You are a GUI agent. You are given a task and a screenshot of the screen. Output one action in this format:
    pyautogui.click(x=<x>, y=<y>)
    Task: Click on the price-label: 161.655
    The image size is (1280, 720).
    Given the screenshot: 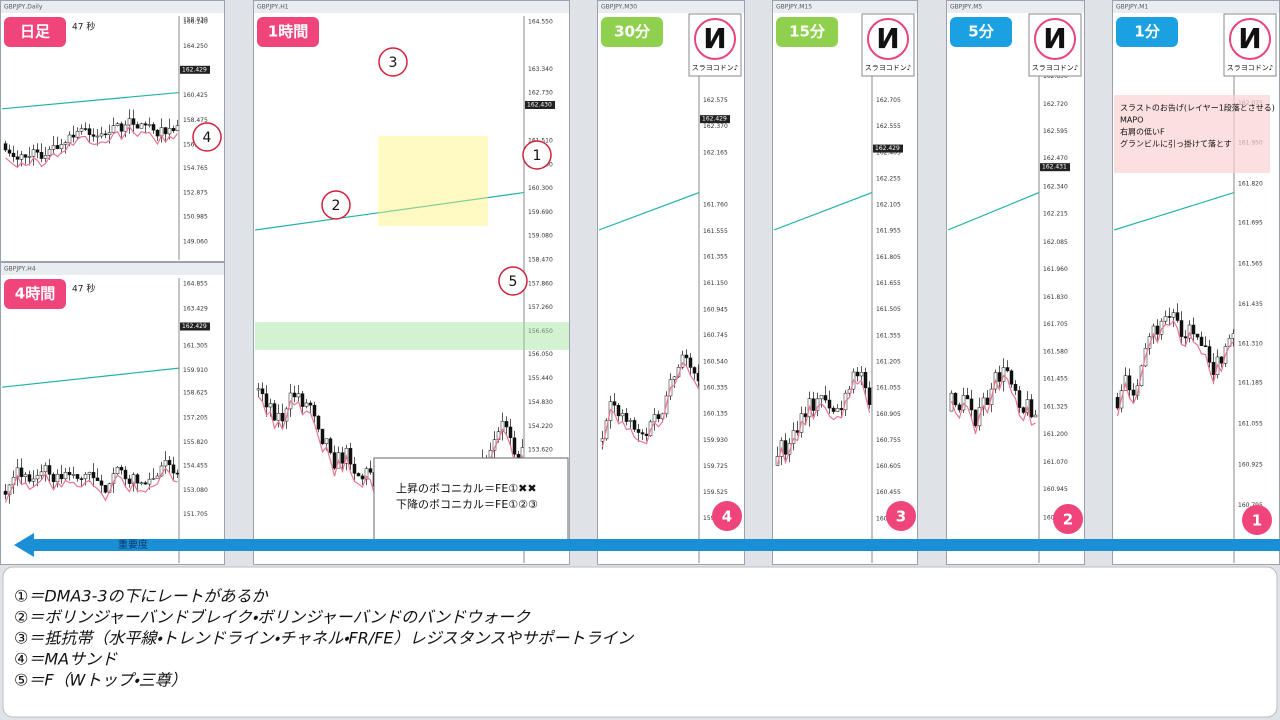 What is the action you would take?
    pyautogui.click(x=888, y=283)
    